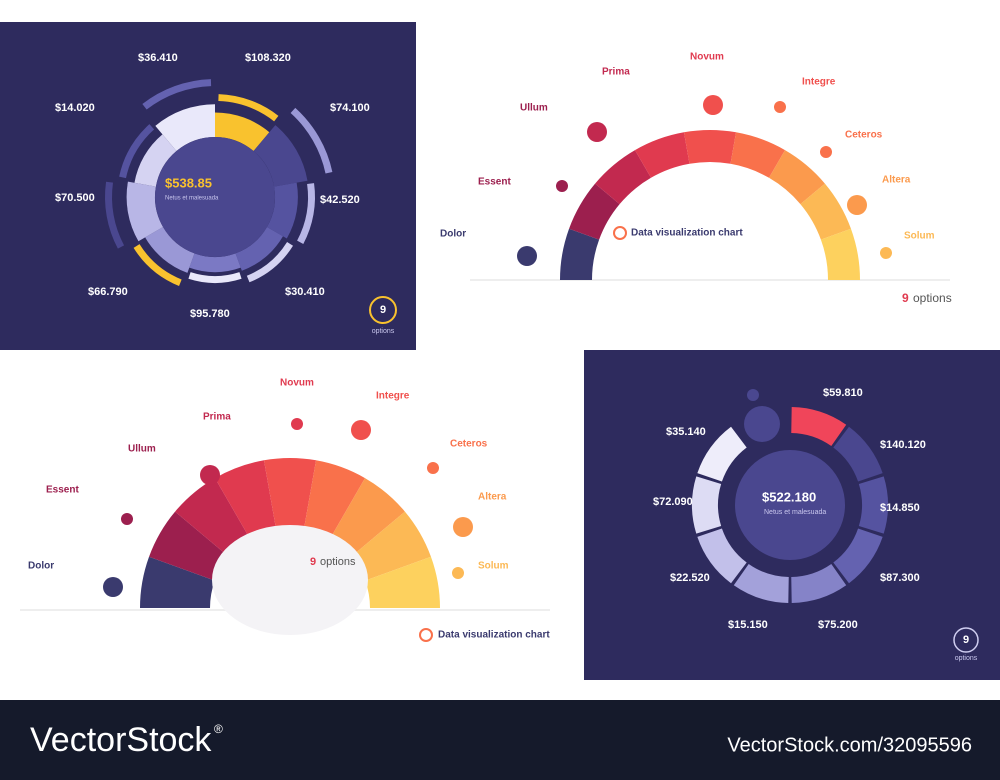 The image size is (1000, 780). I want to click on value-label: $75.200, so click(838, 625).